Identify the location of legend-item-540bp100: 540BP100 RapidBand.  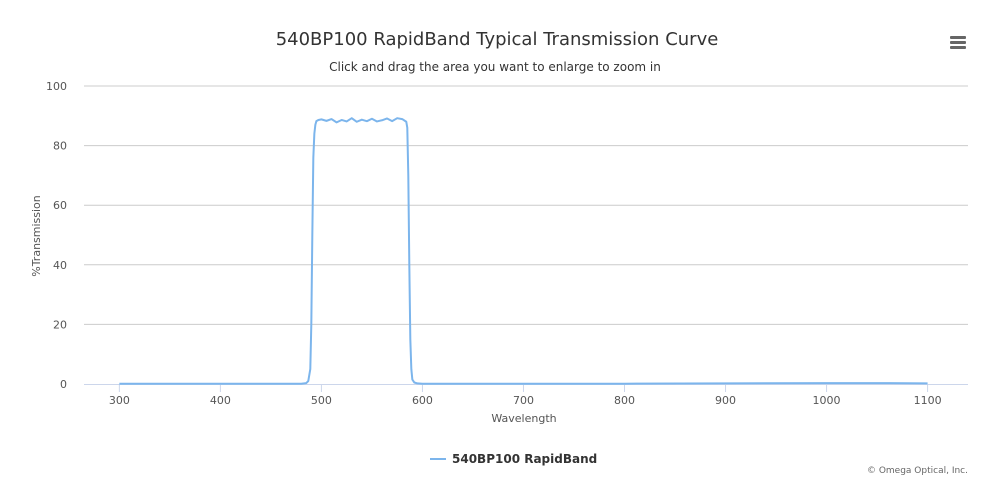
(513, 459).